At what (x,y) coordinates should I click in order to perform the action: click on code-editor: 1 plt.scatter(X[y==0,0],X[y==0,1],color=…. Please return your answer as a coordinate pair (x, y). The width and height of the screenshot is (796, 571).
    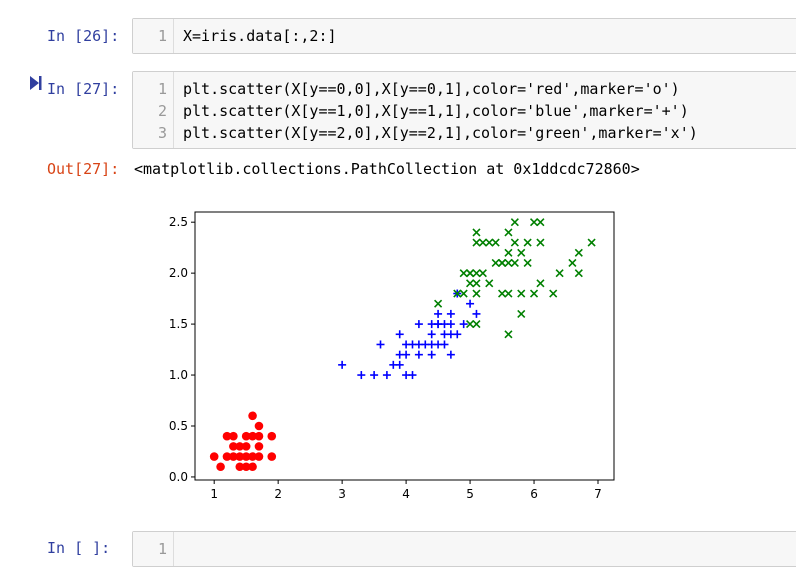
    Looking at the image, I should click on (464, 110).